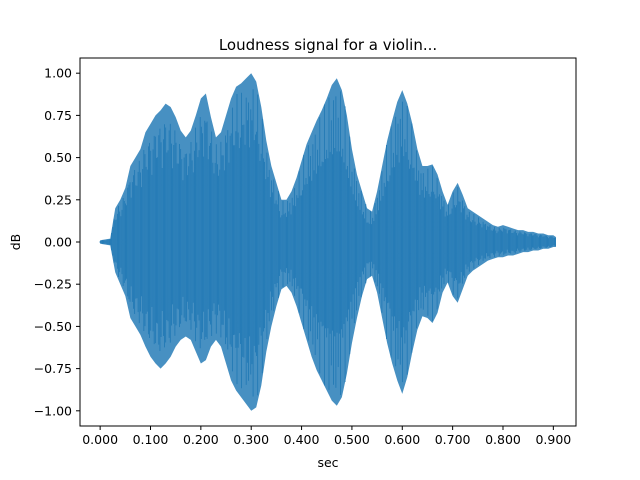 The width and height of the screenshot is (640, 480). Describe the element at coordinates (402, 439) in the screenshot. I see `x-tick-label: 0.600` at that location.